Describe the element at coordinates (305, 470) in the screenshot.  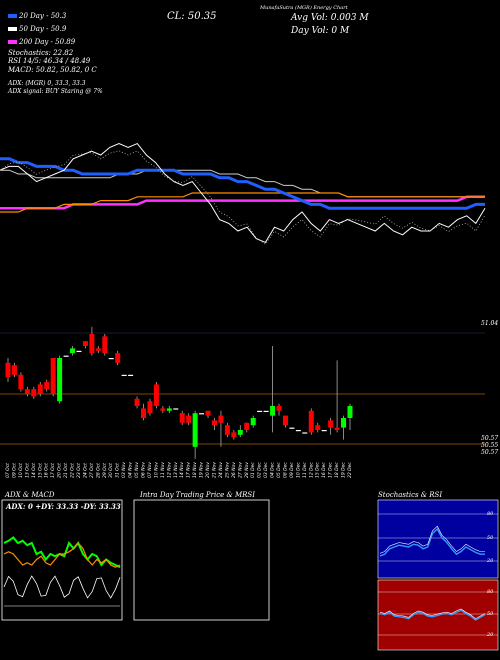
I see `date-label: 11 Dec` at that location.